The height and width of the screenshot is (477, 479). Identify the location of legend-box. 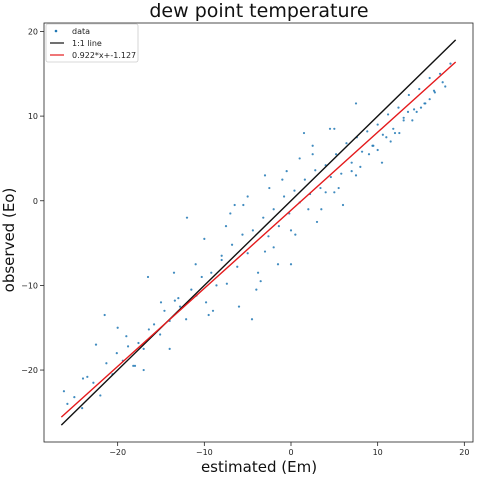
(92, 43).